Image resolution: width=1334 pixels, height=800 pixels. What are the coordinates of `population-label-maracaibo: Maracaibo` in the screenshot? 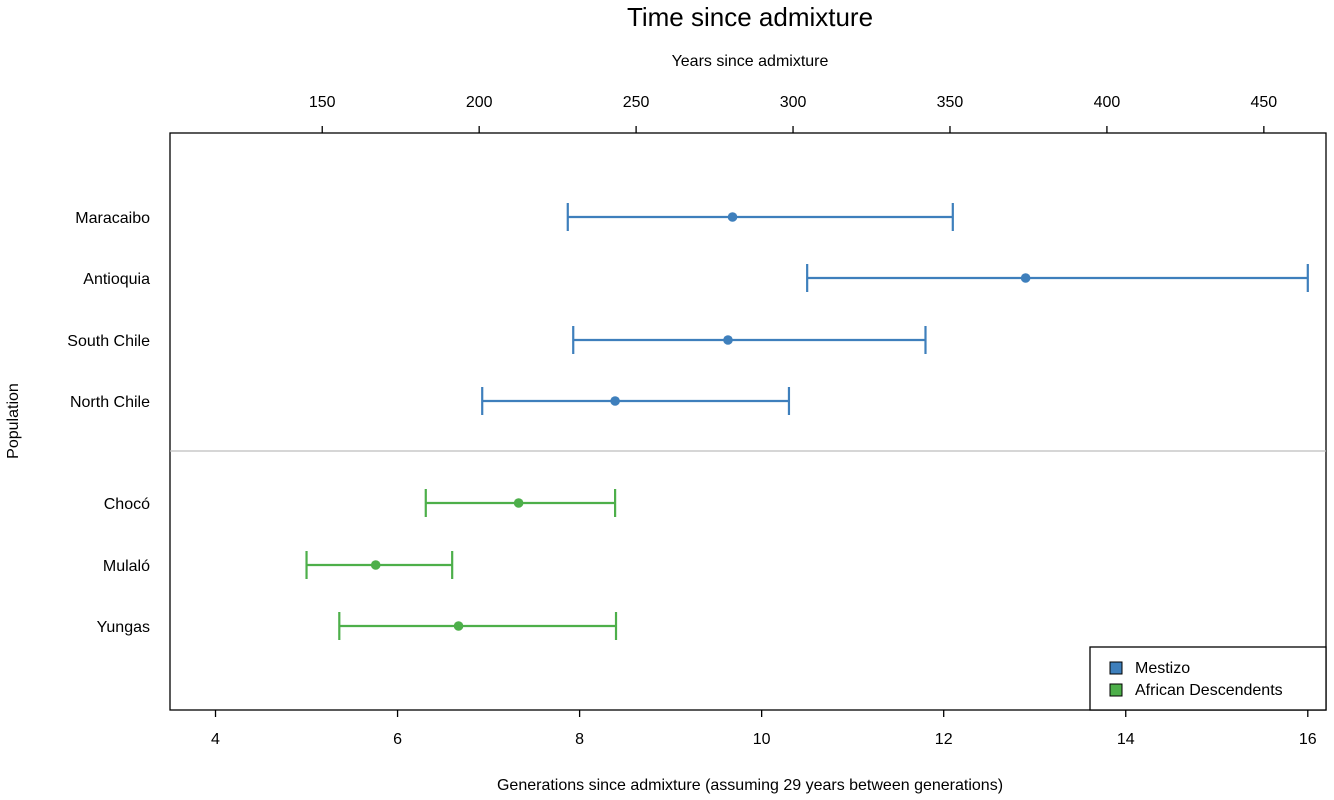 It's located at (112, 218).